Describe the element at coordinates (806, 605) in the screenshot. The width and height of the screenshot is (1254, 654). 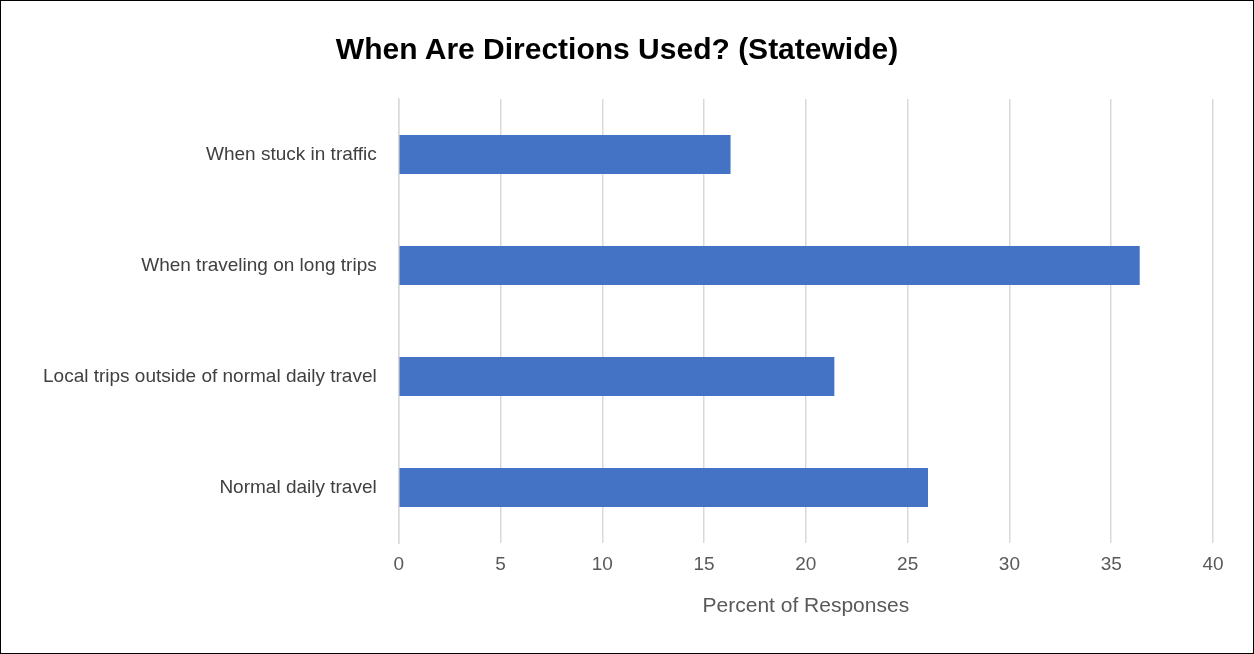
I see `x-axis-title: Percent of Responses` at that location.